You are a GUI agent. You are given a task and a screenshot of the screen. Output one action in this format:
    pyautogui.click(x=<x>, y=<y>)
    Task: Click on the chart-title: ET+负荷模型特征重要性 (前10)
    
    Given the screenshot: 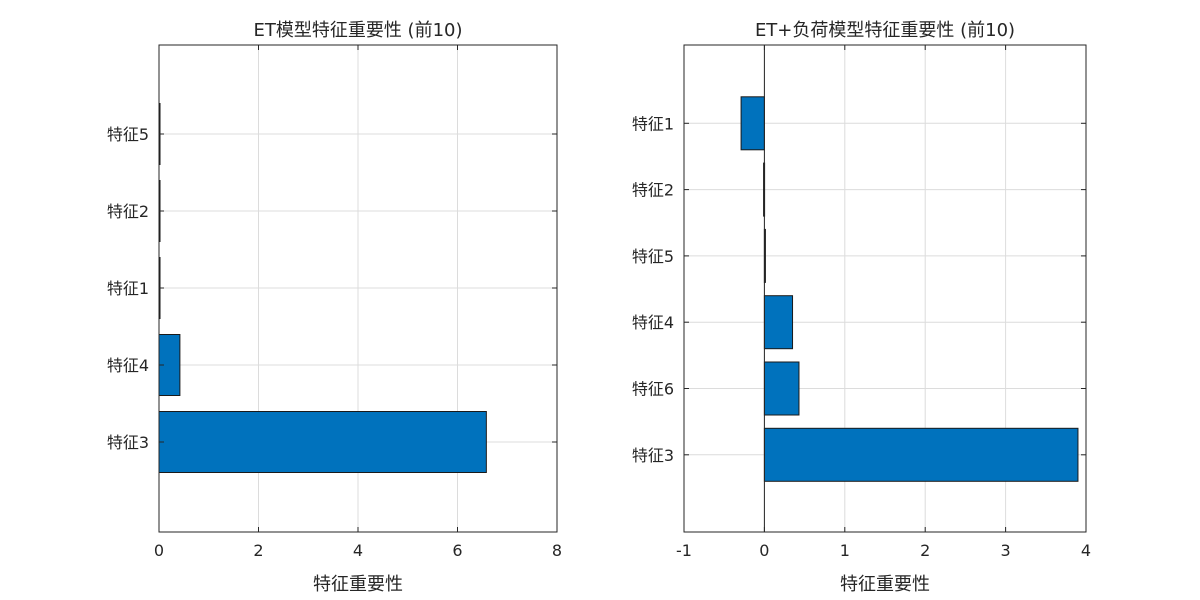 What is the action you would take?
    pyautogui.click(x=885, y=30)
    